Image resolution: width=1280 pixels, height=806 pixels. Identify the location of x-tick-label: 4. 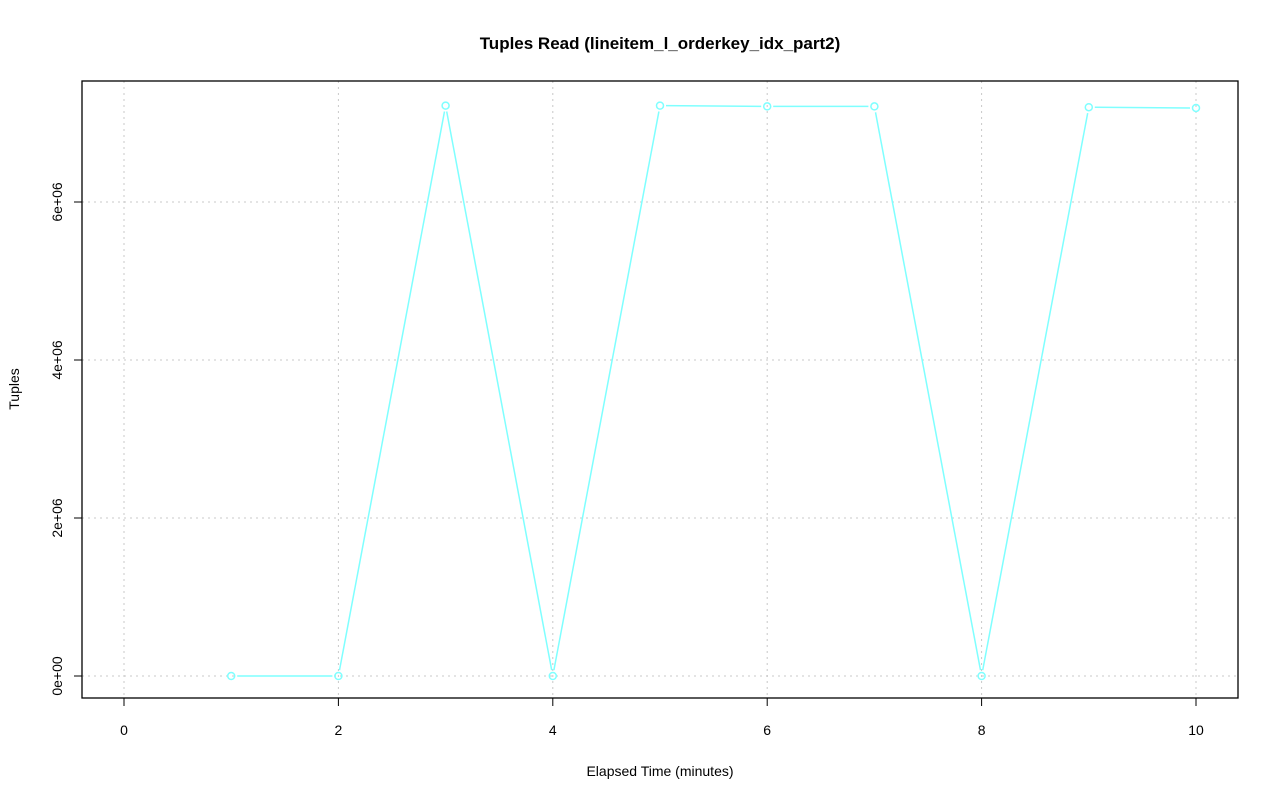
(553, 730).